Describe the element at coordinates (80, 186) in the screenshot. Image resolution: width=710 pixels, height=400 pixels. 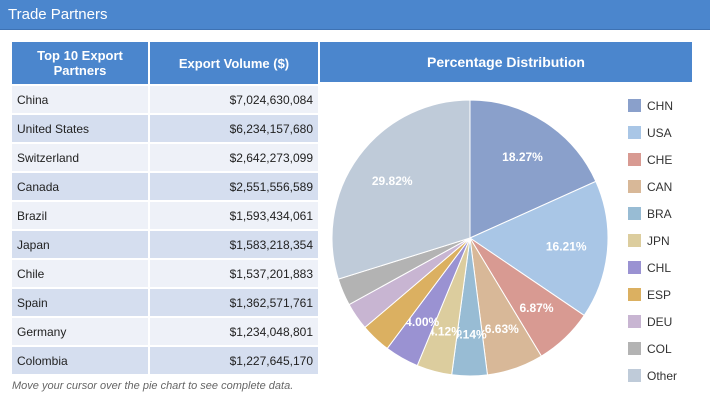
I see `partner-name-cell: Canada` at that location.